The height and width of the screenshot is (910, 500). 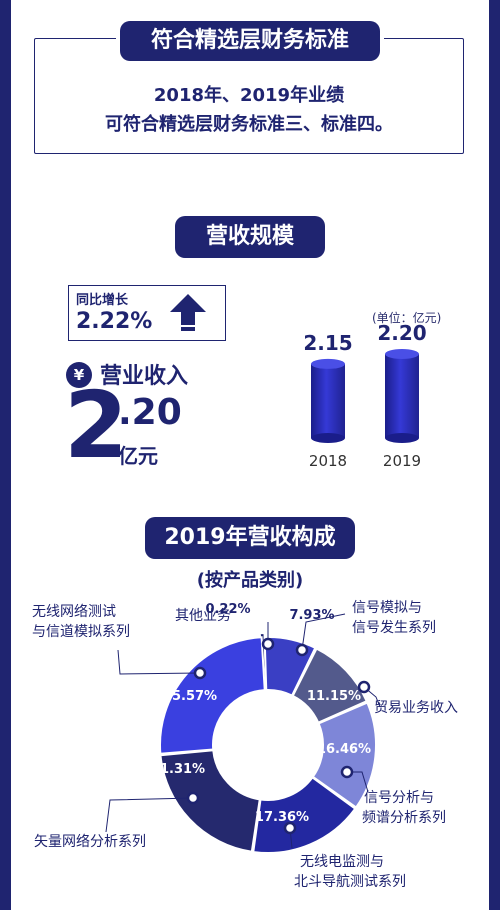 I want to click on callout-category-label: 与信道模拟系列, so click(x=81, y=632).